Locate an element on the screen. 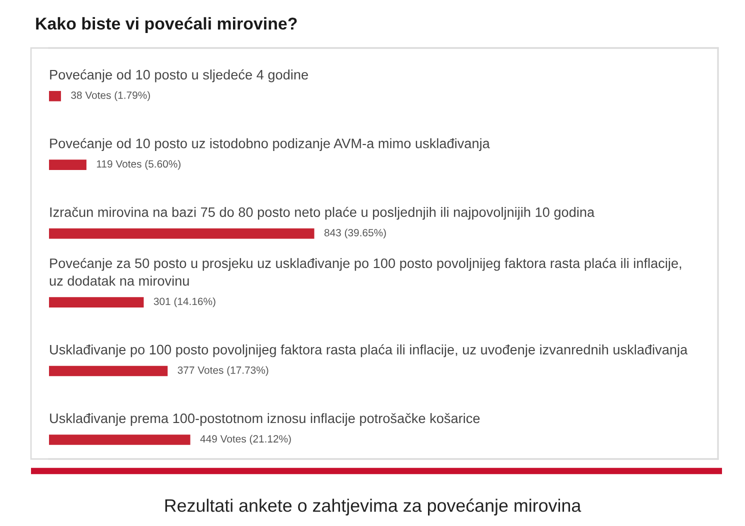  data-label: 449 Votes (21.12%) is located at coordinates (245, 439).